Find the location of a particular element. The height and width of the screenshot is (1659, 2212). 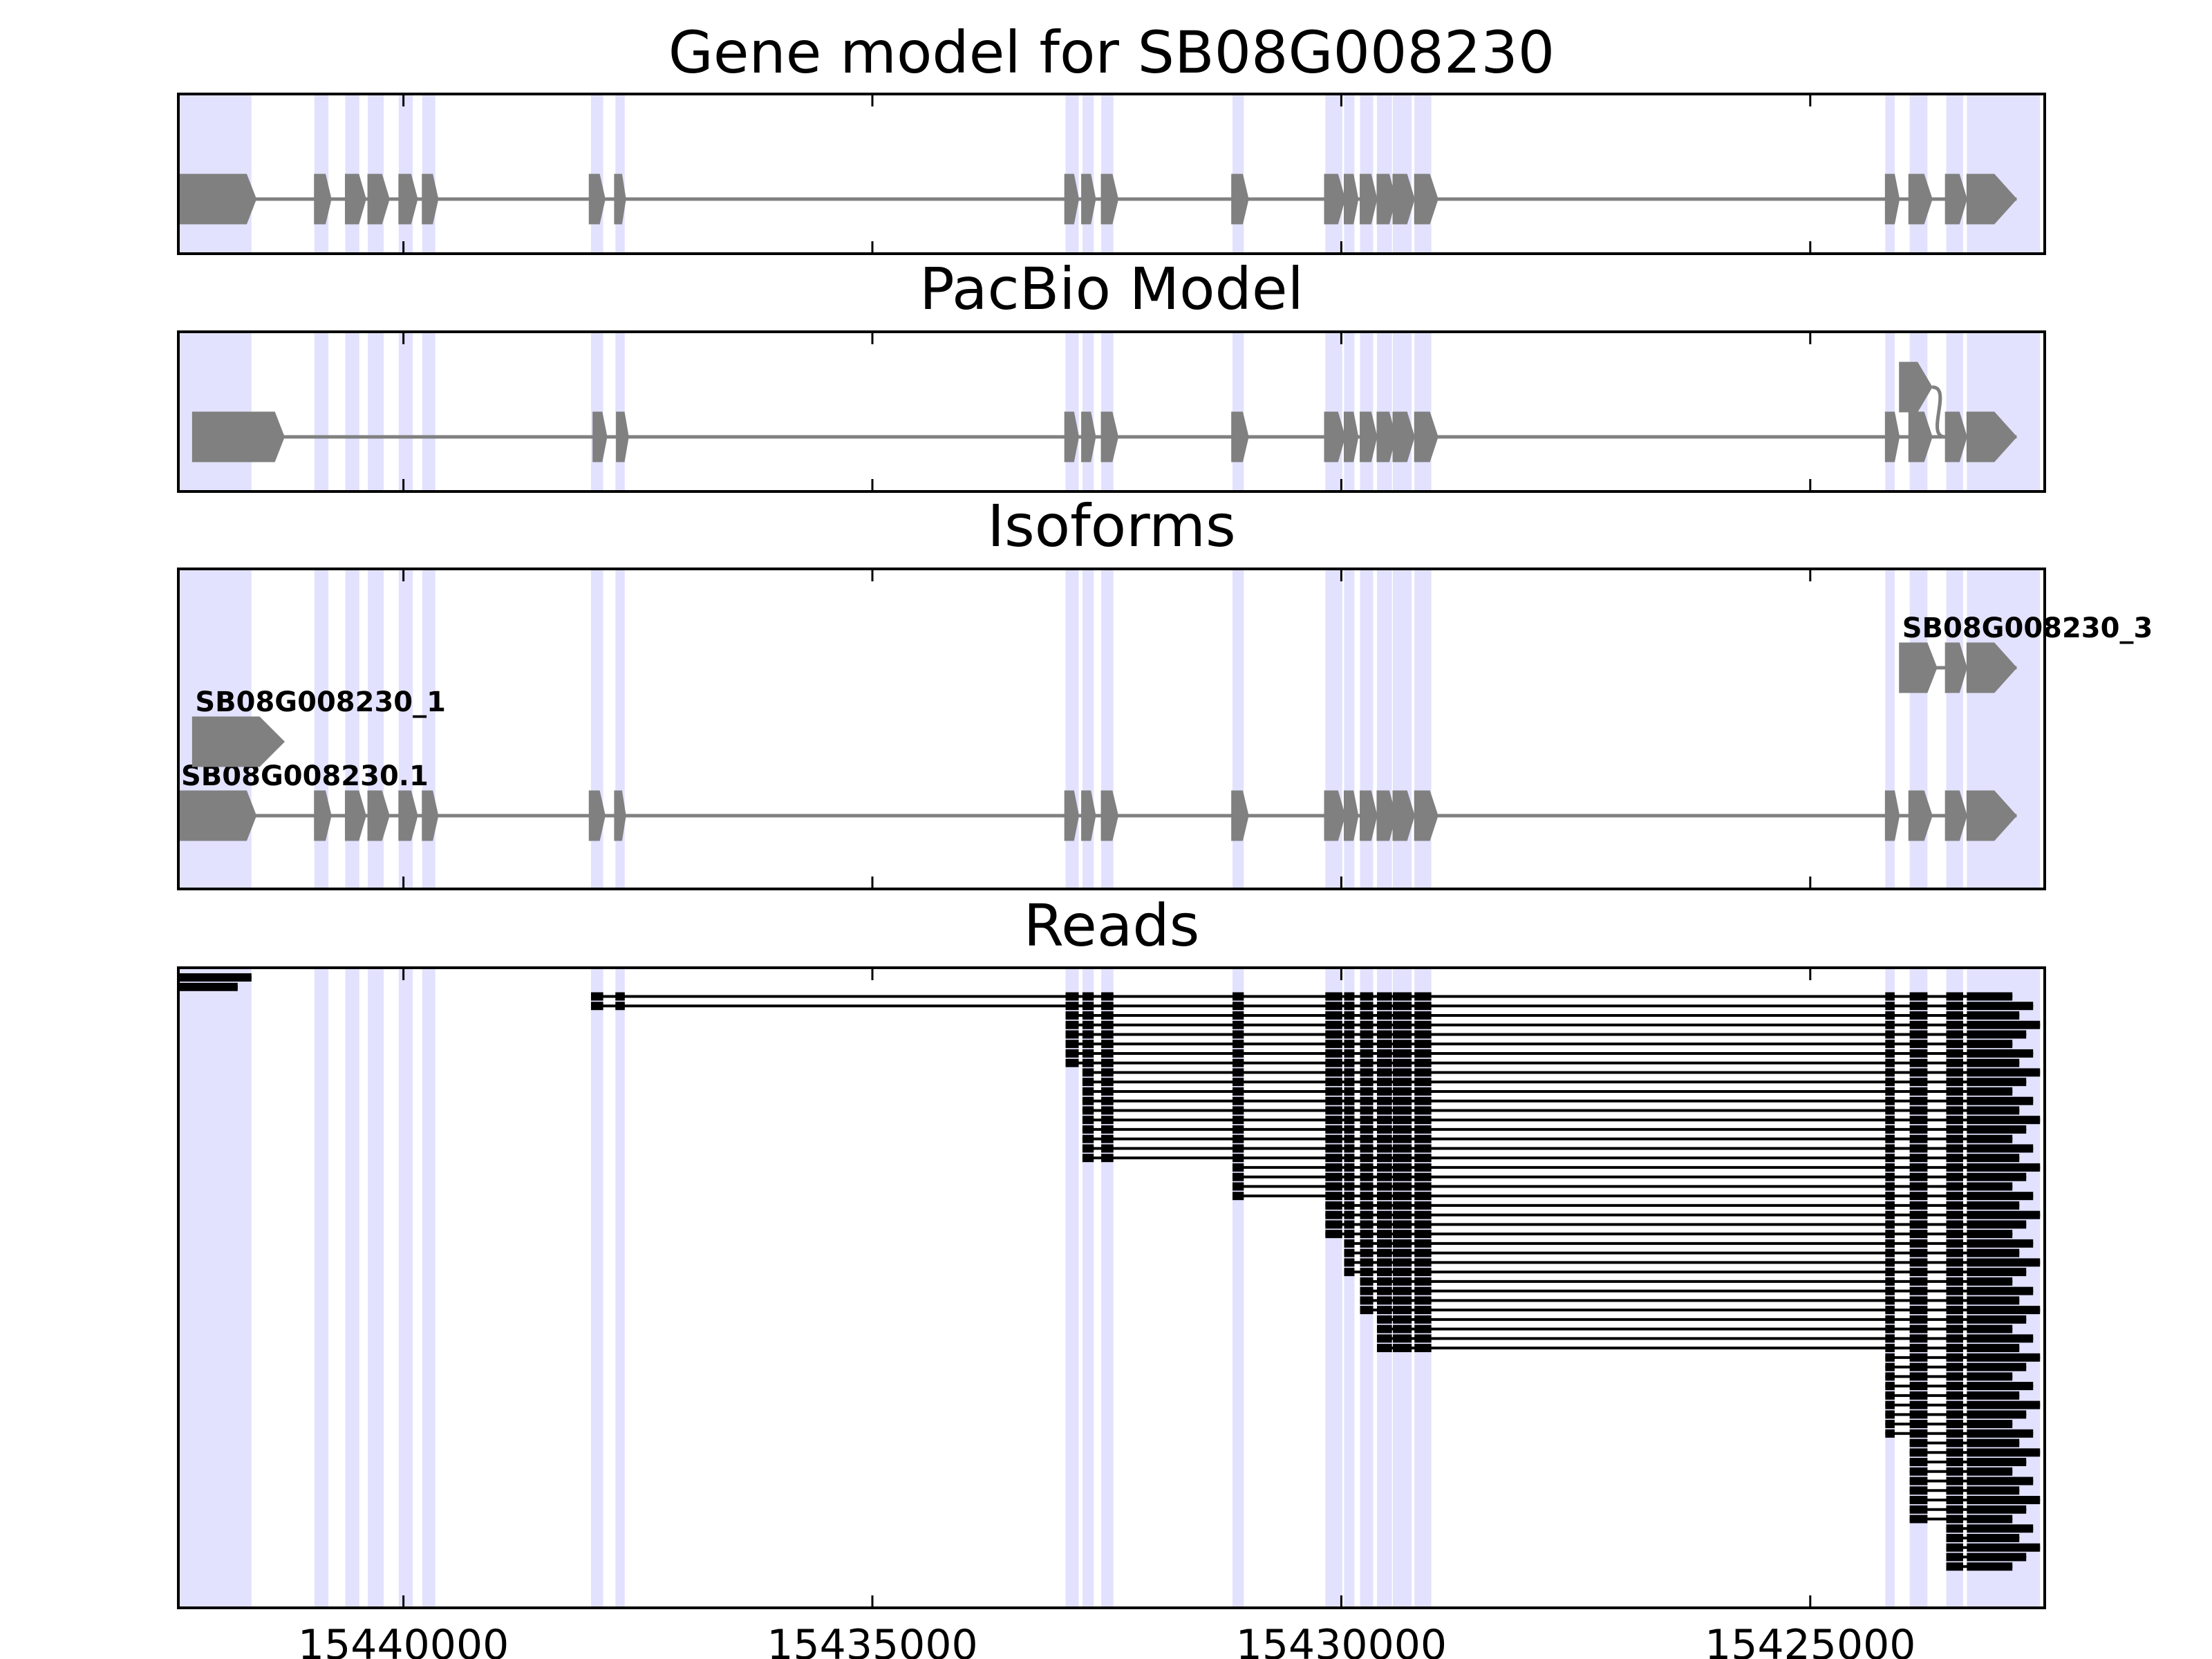

transcript-track: SB08G008230_3 is located at coordinates (2026, 652).